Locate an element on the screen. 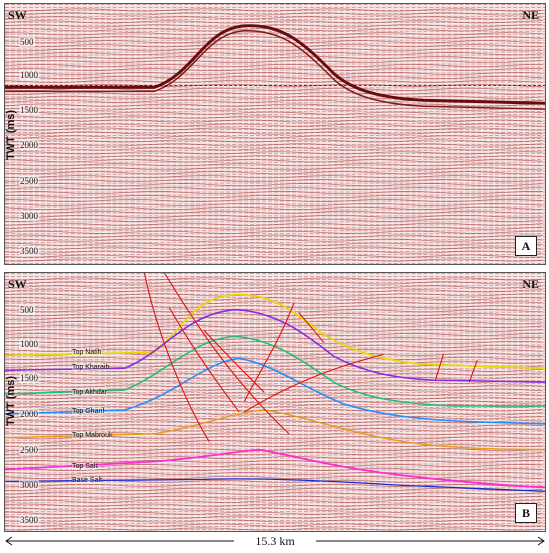  salt-dome-reflector-lower is located at coordinates (275, 70).